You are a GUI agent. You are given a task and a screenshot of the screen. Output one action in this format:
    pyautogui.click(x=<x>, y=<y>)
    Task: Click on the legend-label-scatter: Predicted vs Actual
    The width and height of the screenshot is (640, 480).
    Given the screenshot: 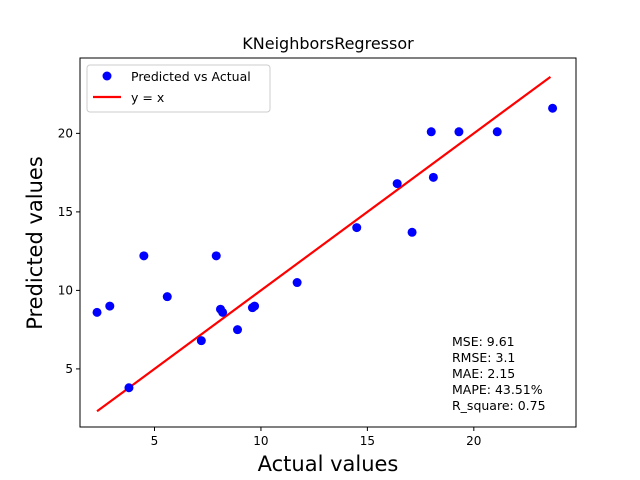 What is the action you would take?
    pyautogui.click(x=191, y=76)
    